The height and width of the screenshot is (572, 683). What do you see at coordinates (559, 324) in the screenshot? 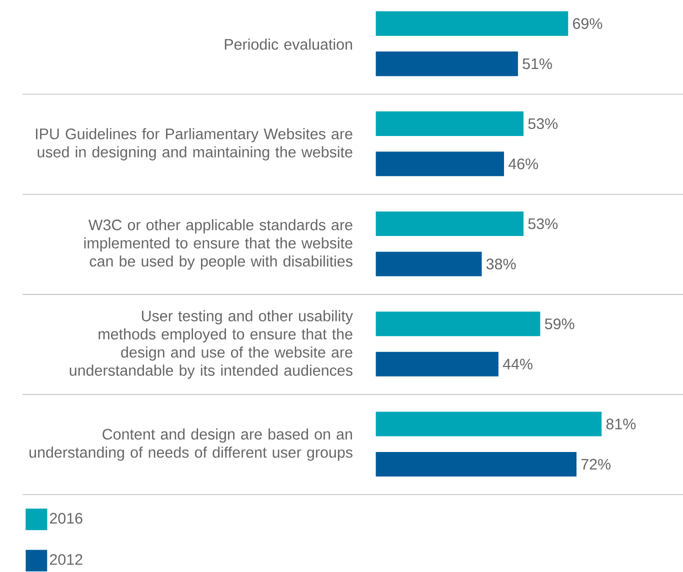
I see `data-label: 59%` at bounding box center [559, 324].